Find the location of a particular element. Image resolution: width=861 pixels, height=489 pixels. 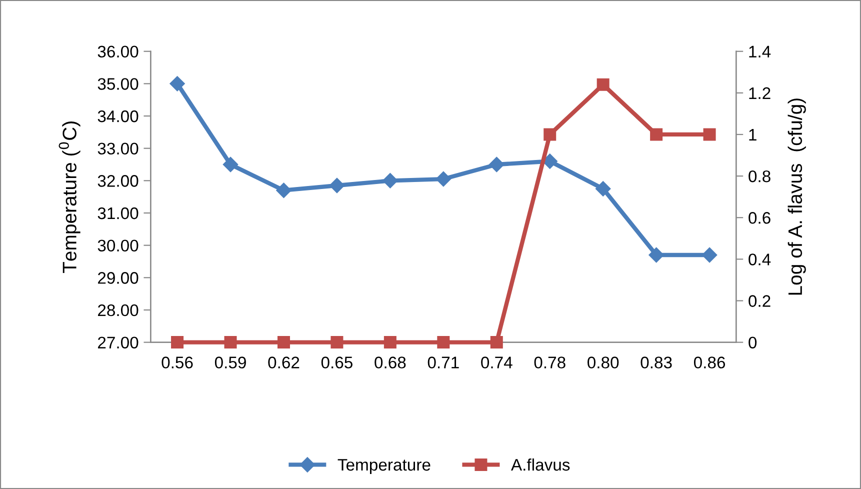

y2-tick-label: 0.8 is located at coordinates (759, 176).